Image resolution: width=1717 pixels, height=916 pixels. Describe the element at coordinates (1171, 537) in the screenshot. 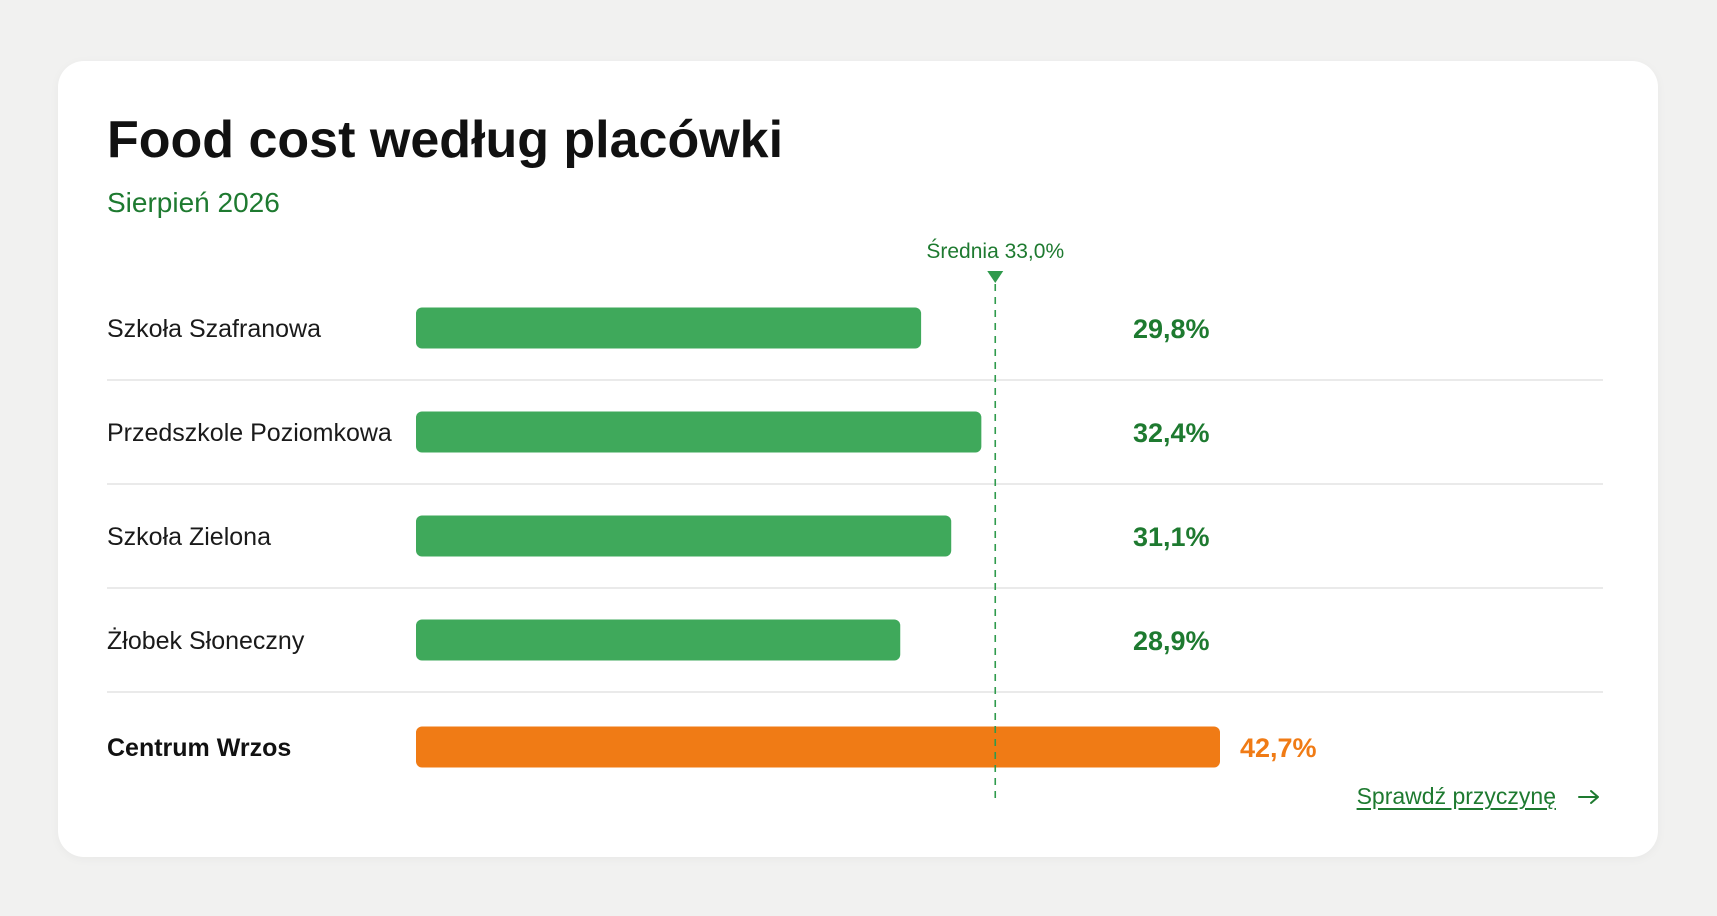

I see `value-label: 31,1%` at that location.